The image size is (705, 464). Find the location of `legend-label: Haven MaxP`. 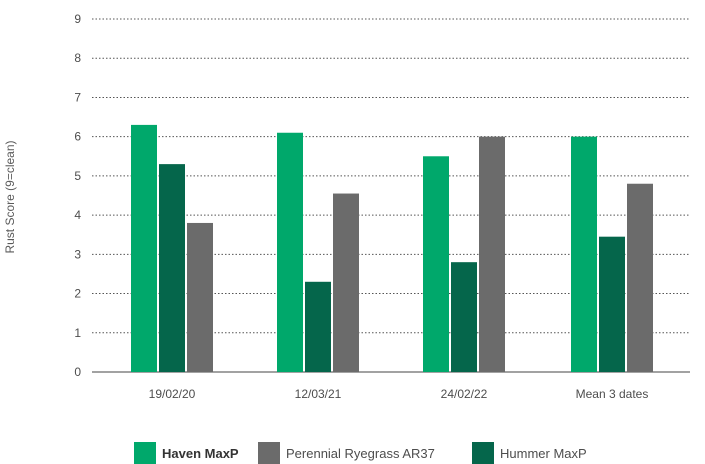

legend-label: Haven MaxP is located at coordinates (200, 453).